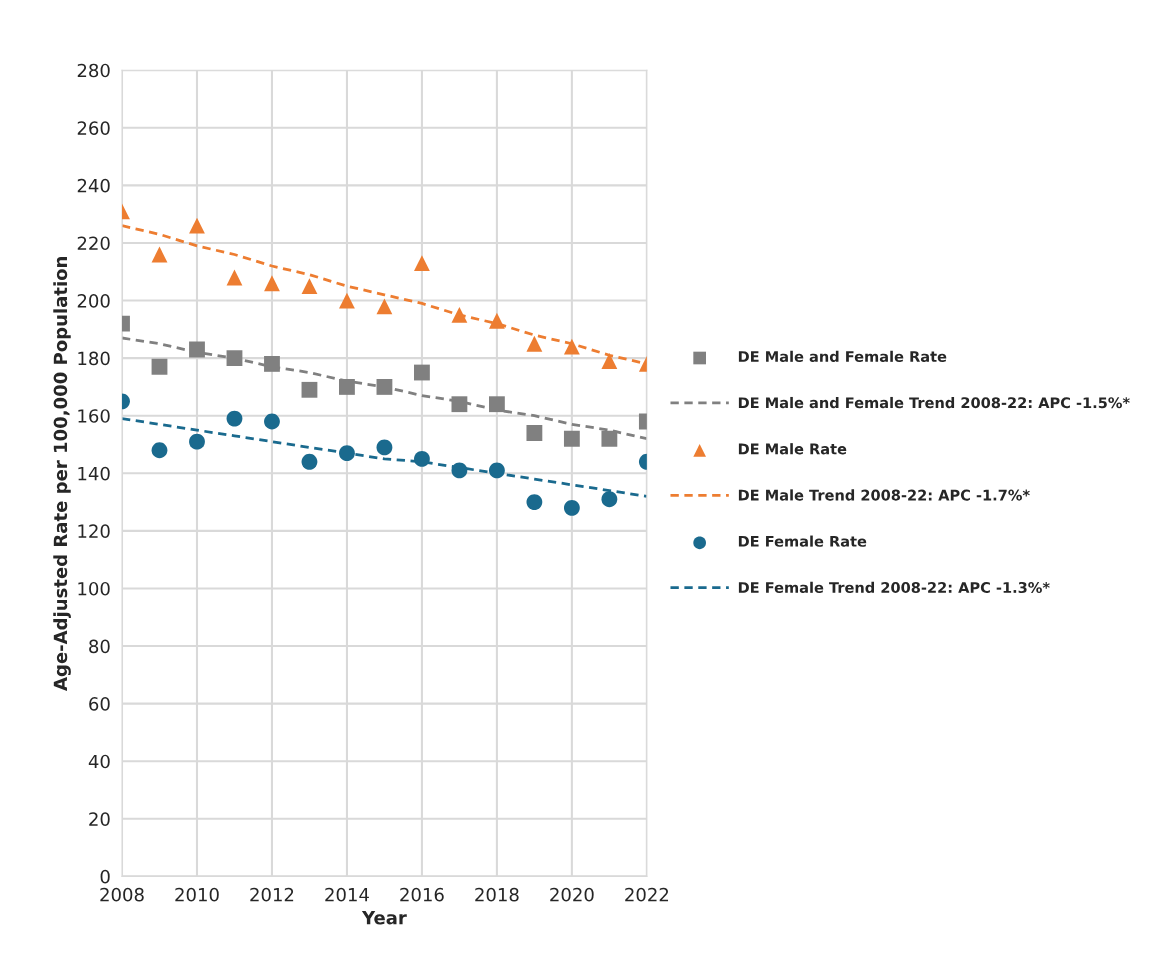 The width and height of the screenshot is (1151, 962). Describe the element at coordinates (94, 473) in the screenshot. I see `y-tick-label: 140` at that location.